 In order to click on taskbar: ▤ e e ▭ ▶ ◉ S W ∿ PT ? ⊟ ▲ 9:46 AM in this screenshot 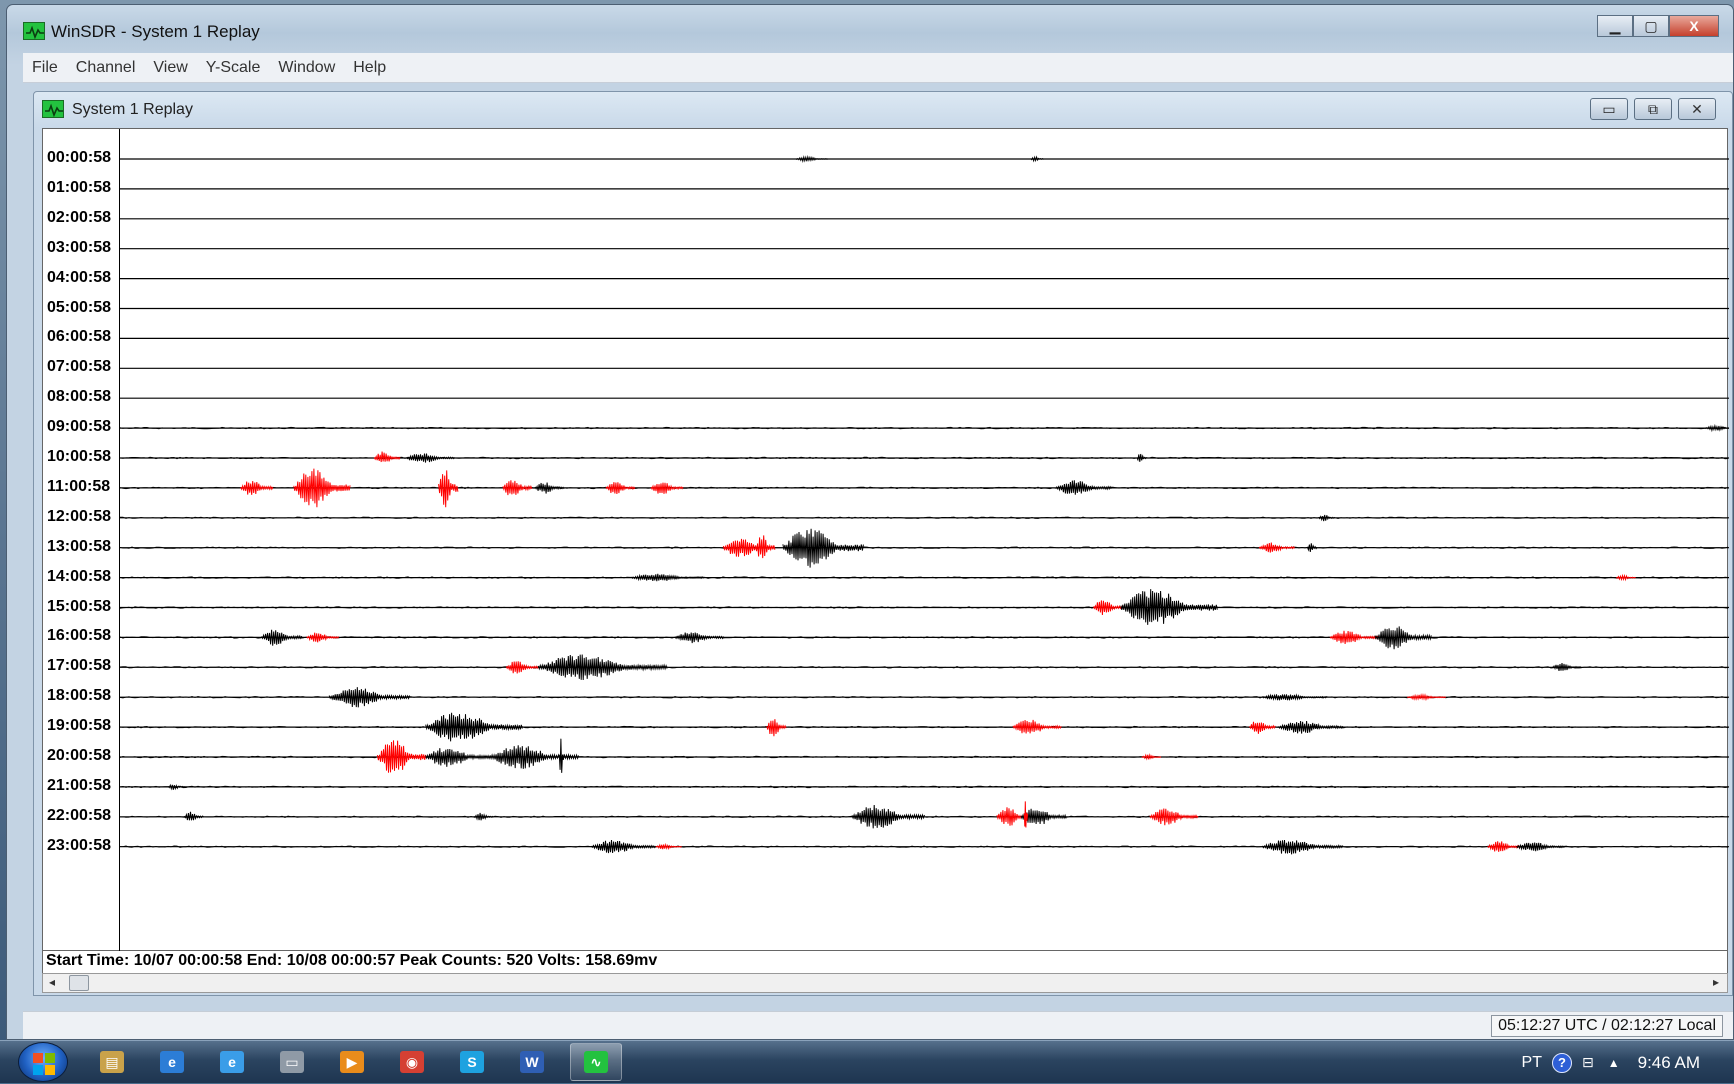, I will do `click(867, 1061)`.